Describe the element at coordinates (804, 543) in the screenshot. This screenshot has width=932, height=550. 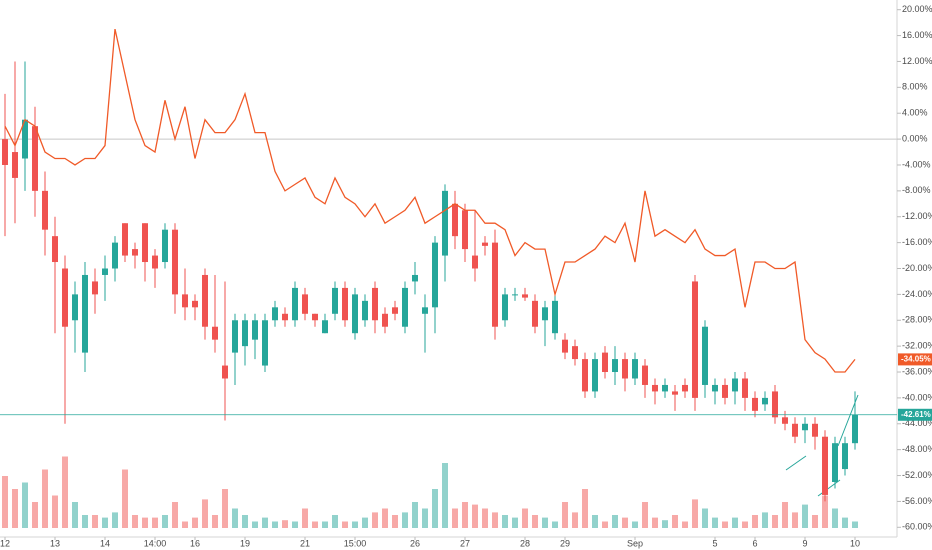
I see `x-tick-label: 9` at that location.